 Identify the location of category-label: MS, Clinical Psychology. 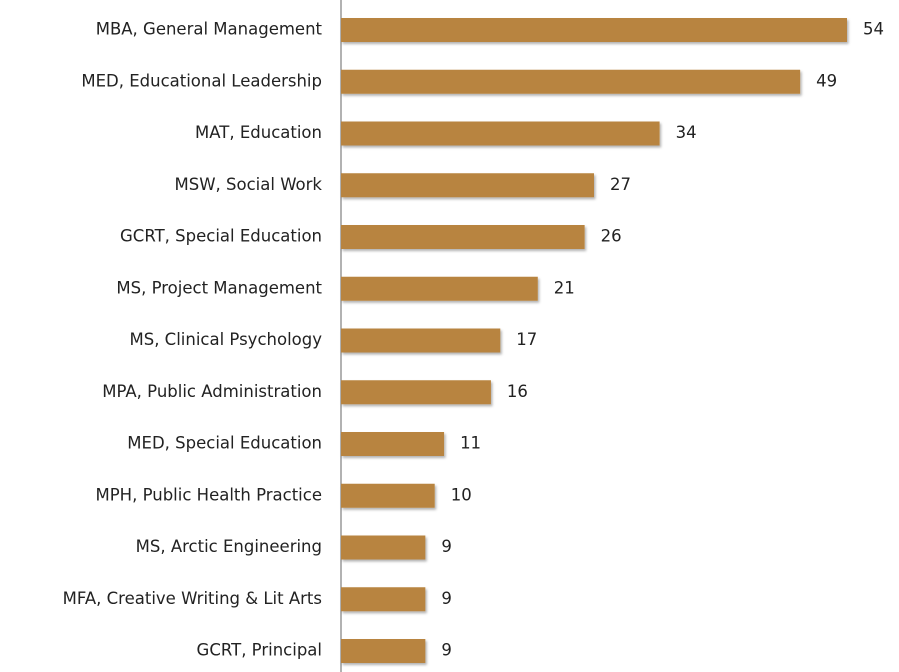
(225, 339).